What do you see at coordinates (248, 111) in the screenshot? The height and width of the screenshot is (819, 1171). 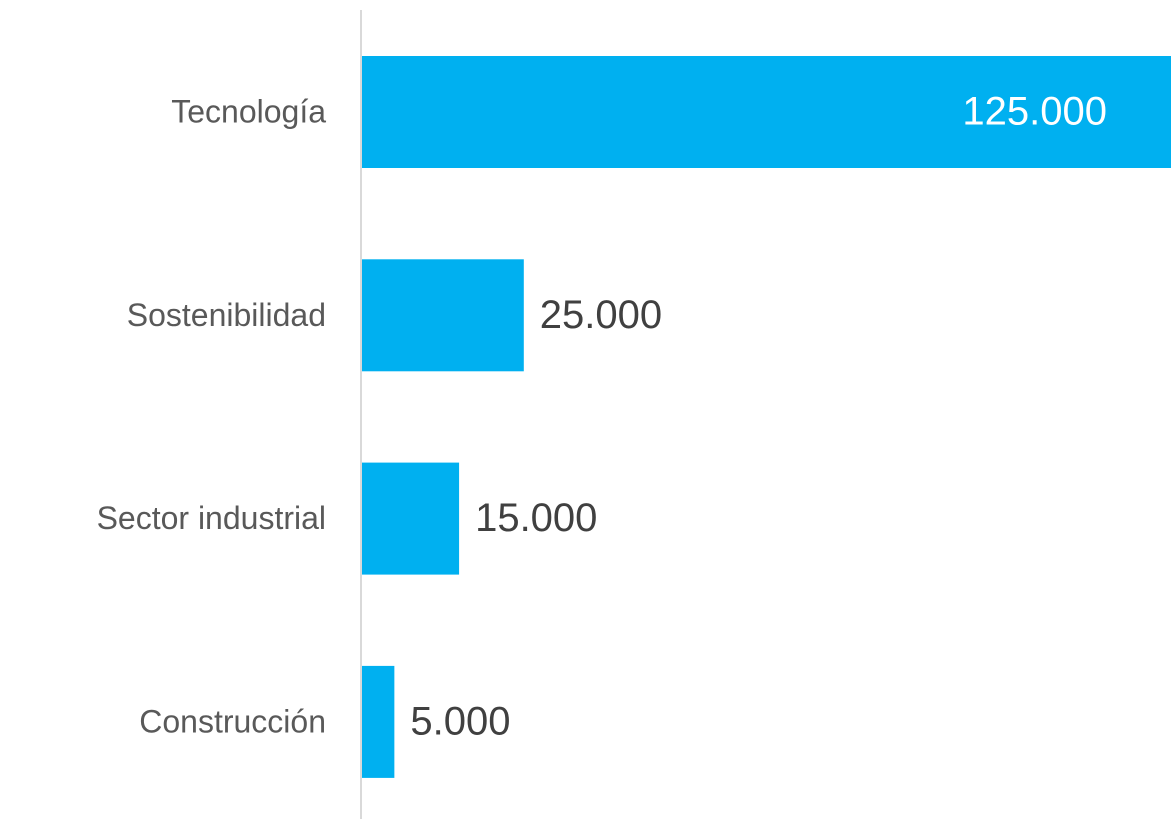 I see `y-tick-label: Tecnología` at bounding box center [248, 111].